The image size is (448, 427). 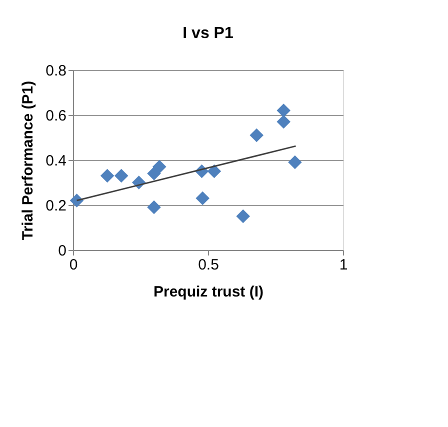 I want to click on y-axis-title: Trial Performance (P1), so click(x=28, y=160).